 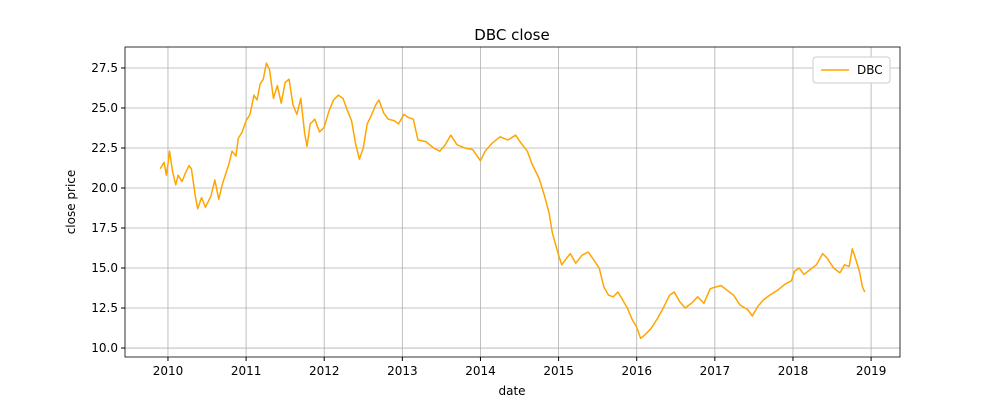 What do you see at coordinates (104, 348) in the screenshot?
I see `y-tick-label: 10.0` at bounding box center [104, 348].